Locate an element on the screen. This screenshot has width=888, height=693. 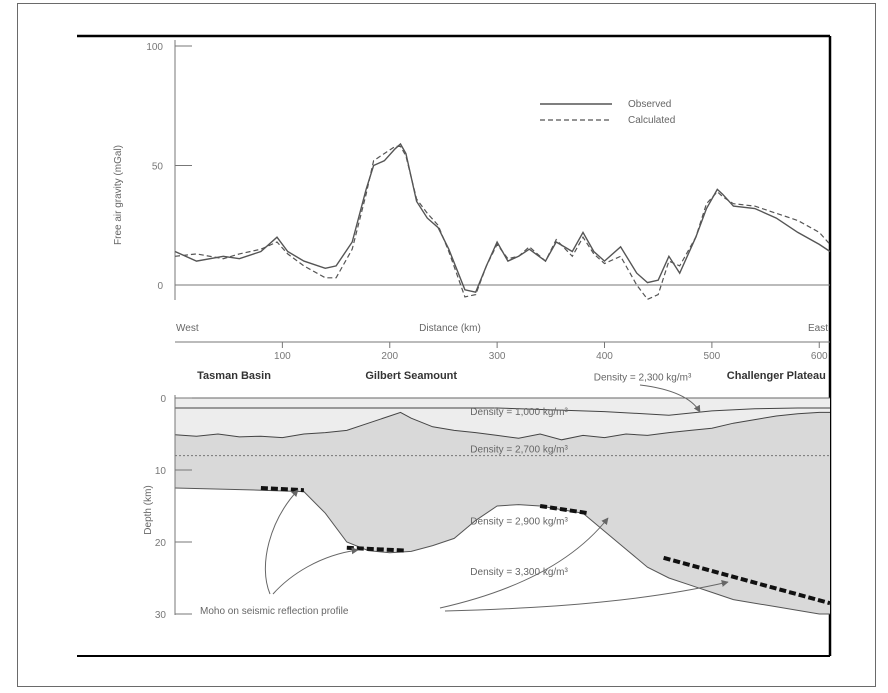
region-label: Gilbert Seamount is located at coordinates (411, 376).